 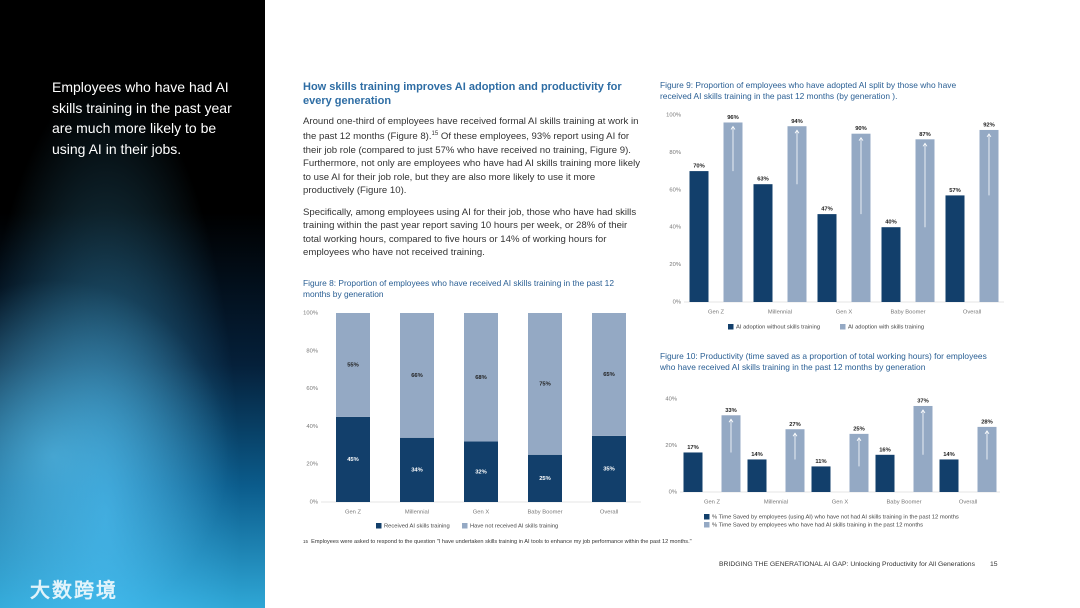 I want to click on watermark: 大数跨境, so click(x=74, y=591).